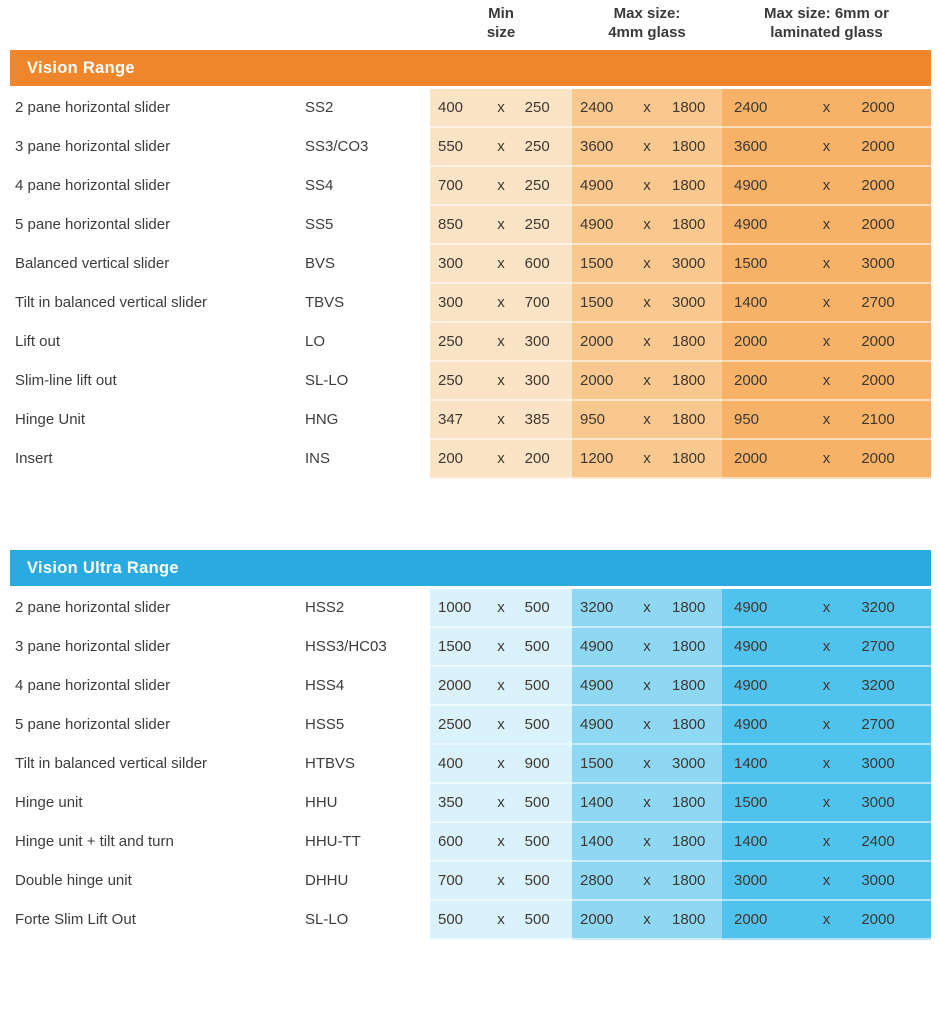 The image size is (938, 1024). What do you see at coordinates (751, 803) in the screenshot?
I see `max6-width-value: 1500` at bounding box center [751, 803].